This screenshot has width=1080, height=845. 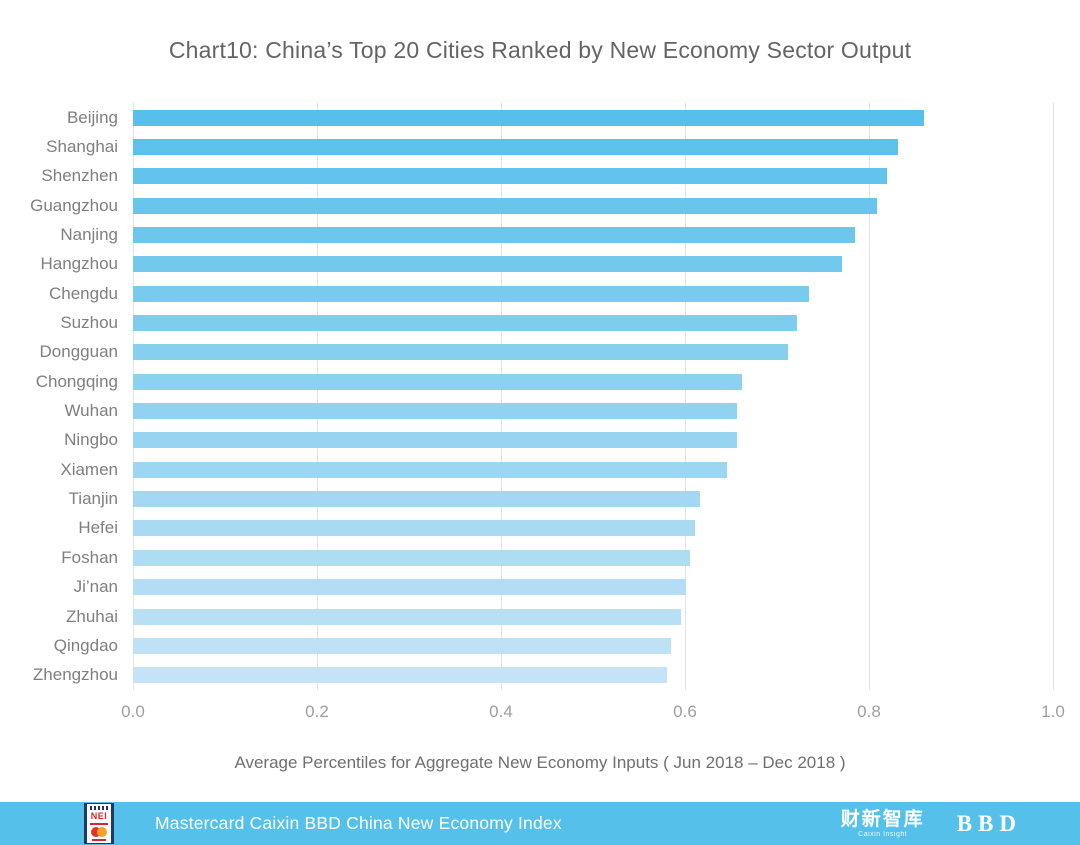 What do you see at coordinates (99, 808) in the screenshot?
I see `nei-barcode-icon` at bounding box center [99, 808].